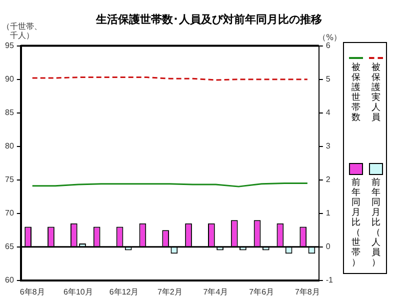  I want to click on y-tick-label: 95, so click(9, 45).